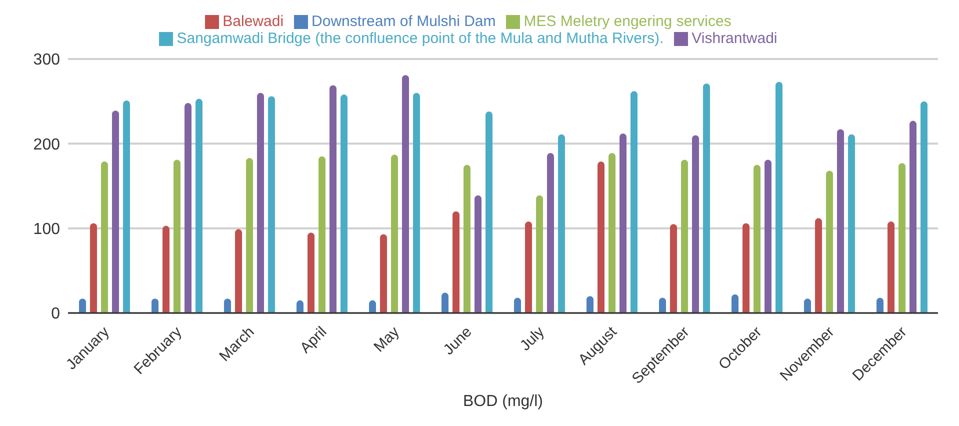 Image resolution: width=959 pixels, height=426 pixels. Describe the element at coordinates (253, 21) in the screenshot. I see `legend-label: Balewadi` at that location.